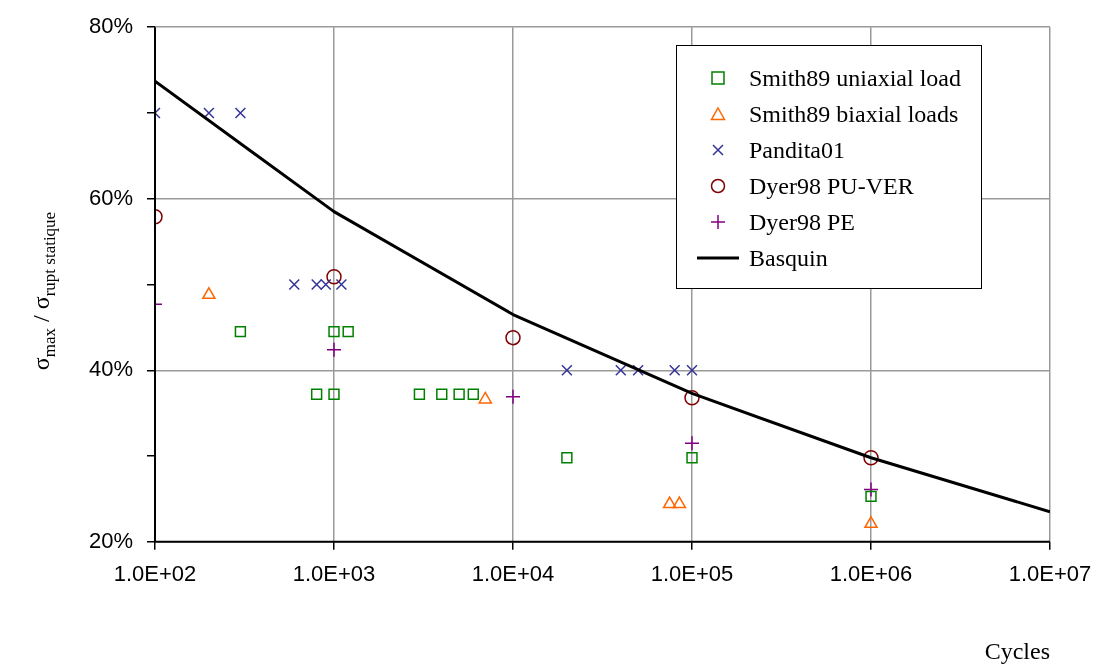 This screenshot has width=1106, height=671. What do you see at coordinates (110, 197) in the screenshot?
I see `y-tick-label: 60%` at bounding box center [110, 197].